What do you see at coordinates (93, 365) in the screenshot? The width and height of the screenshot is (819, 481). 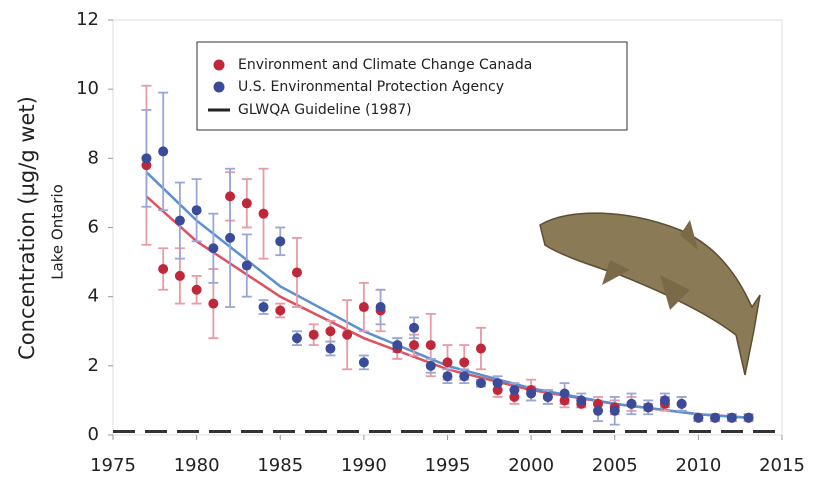 I see `y-tick-label: 2` at bounding box center [93, 365].